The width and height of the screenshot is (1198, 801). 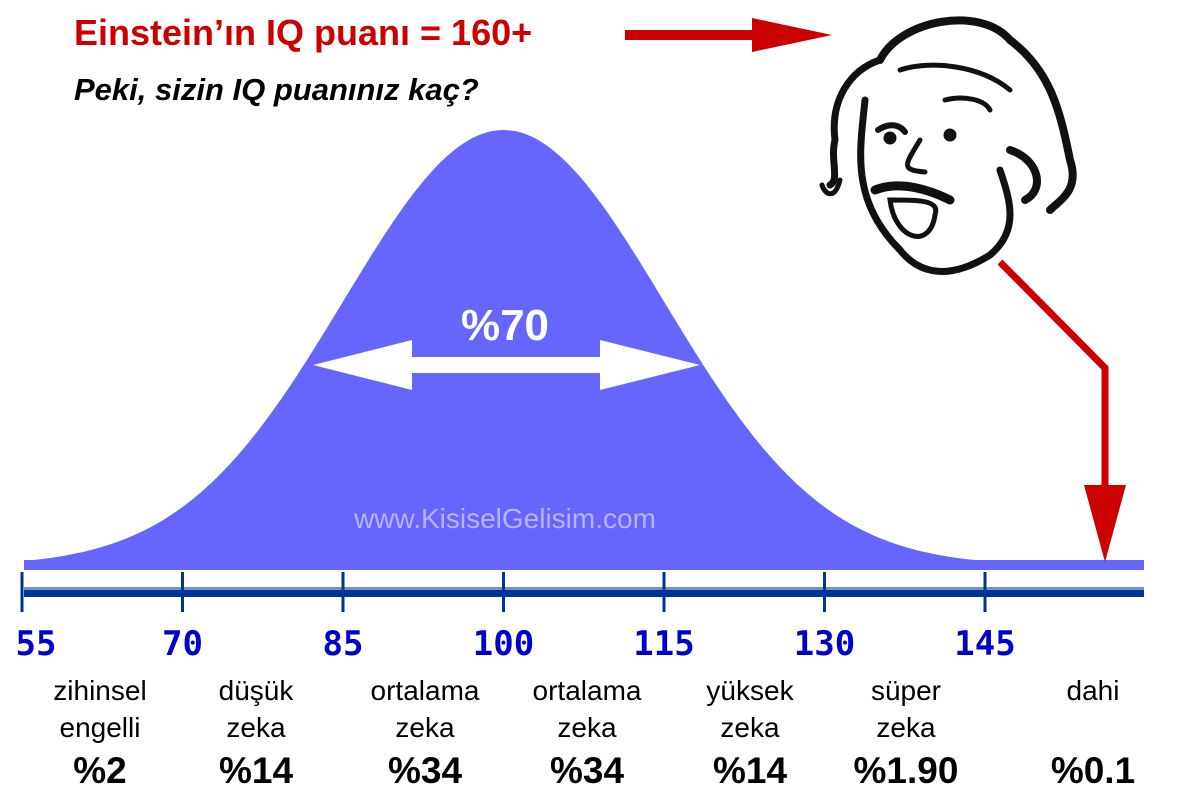 I want to click on x-tick-label: 100, so click(x=503, y=644).